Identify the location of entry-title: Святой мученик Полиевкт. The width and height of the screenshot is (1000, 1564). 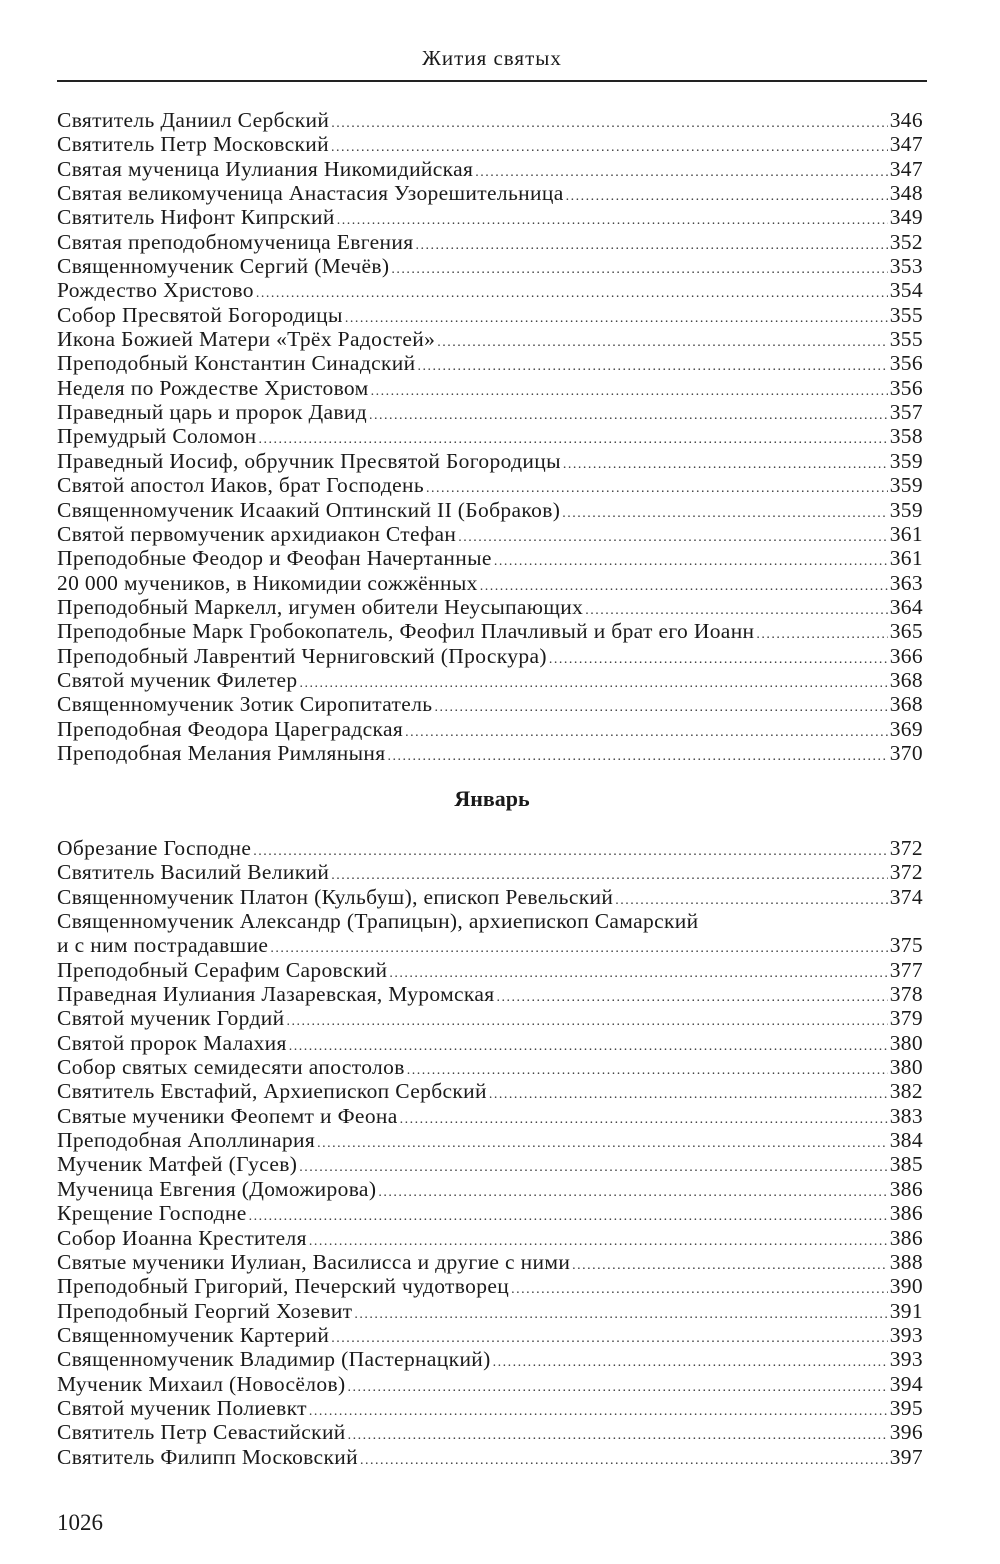
(182, 1407).